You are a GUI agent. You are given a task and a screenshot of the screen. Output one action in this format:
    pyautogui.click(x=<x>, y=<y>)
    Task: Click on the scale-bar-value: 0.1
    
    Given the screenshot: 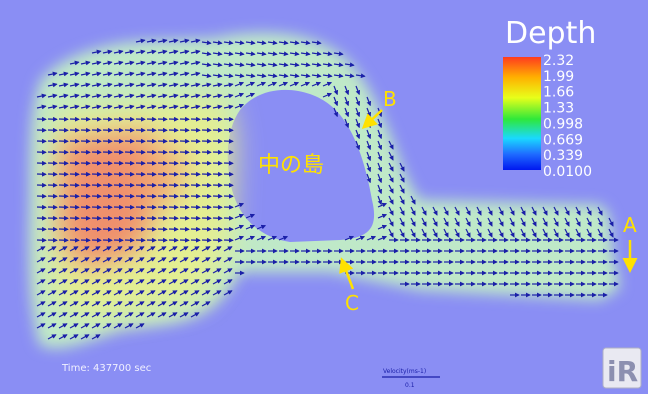 What is the action you would take?
    pyautogui.click(x=410, y=385)
    